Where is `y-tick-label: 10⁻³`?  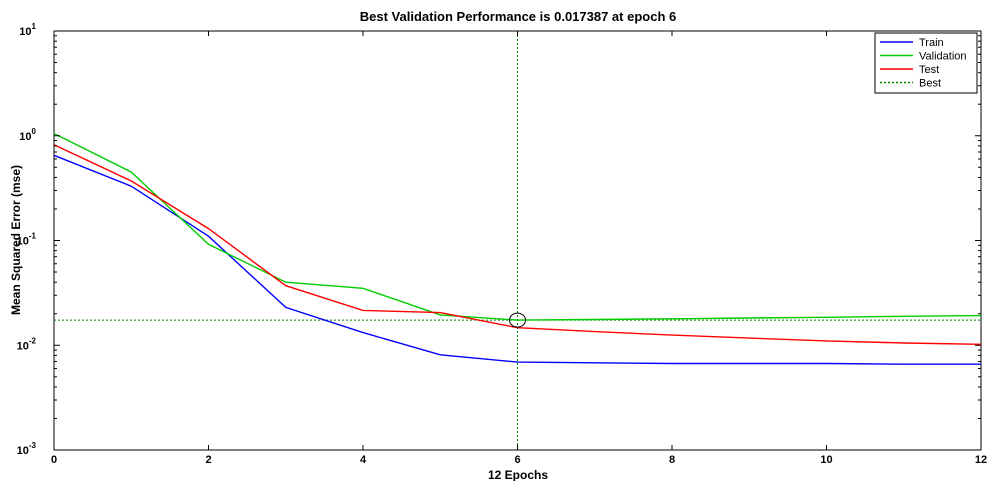
y-tick-label: 10⁻³ is located at coordinates (27, 449).